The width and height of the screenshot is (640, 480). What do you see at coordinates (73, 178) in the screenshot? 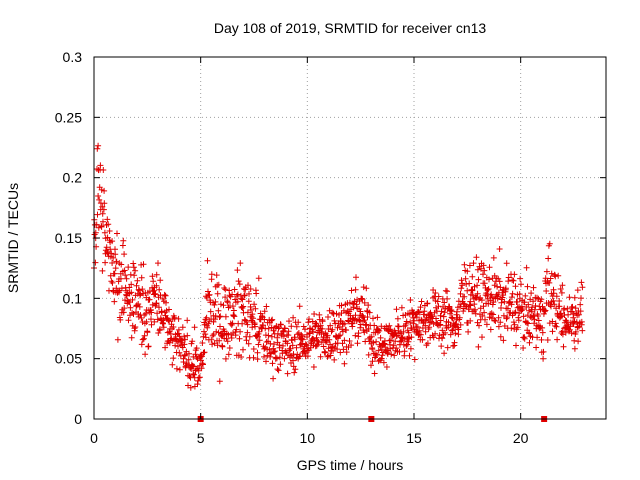
I see `y-tick-label: 0.2` at bounding box center [73, 178].